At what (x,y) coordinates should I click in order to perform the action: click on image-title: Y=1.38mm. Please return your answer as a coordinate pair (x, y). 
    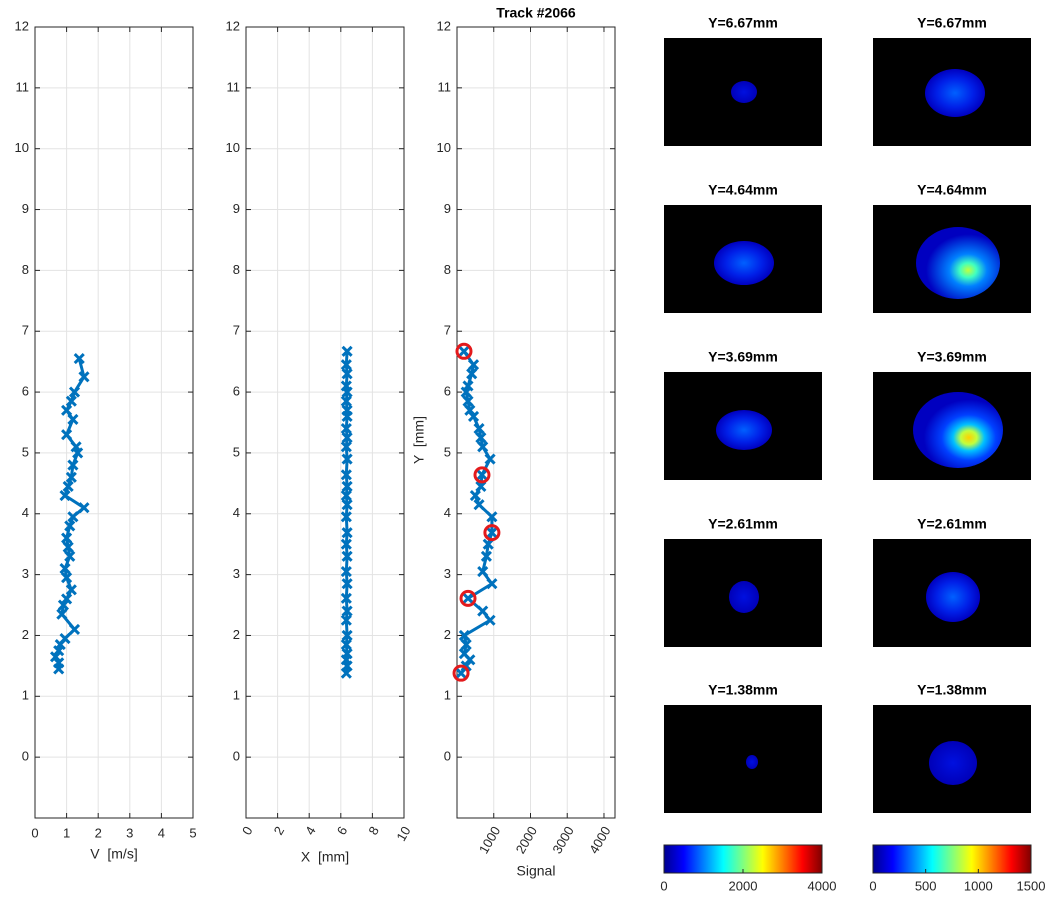
    Looking at the image, I should click on (952, 690).